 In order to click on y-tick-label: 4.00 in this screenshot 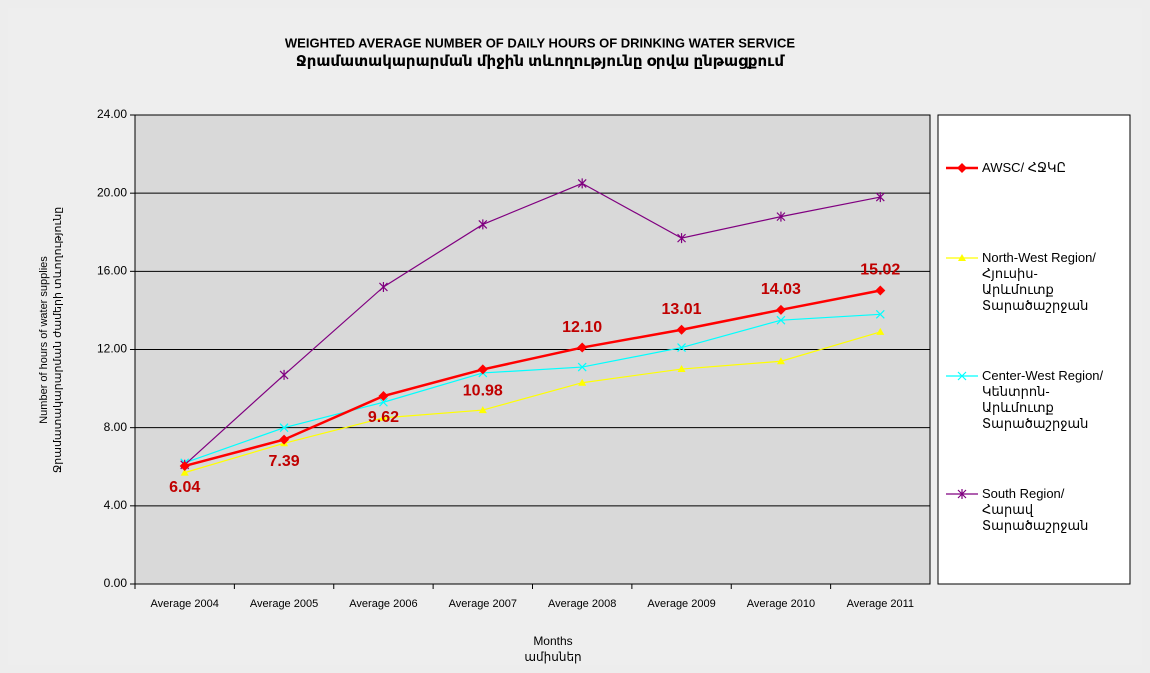, I will do `click(116, 505)`.